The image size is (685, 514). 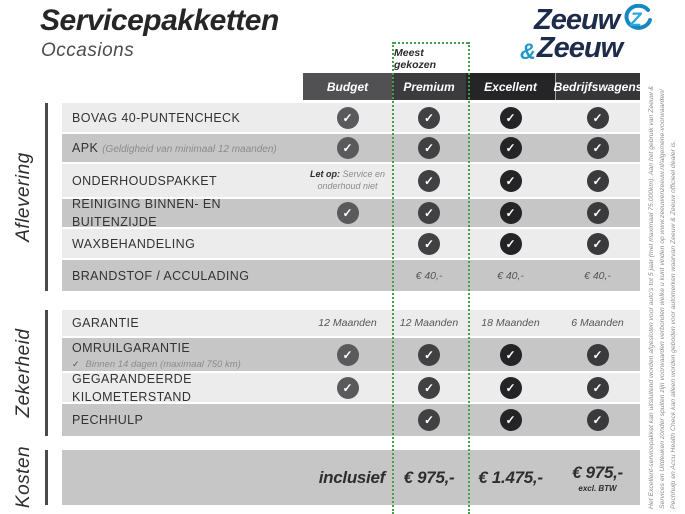 What do you see at coordinates (347, 86) in the screenshot?
I see `column-header-budget: Budget` at bounding box center [347, 86].